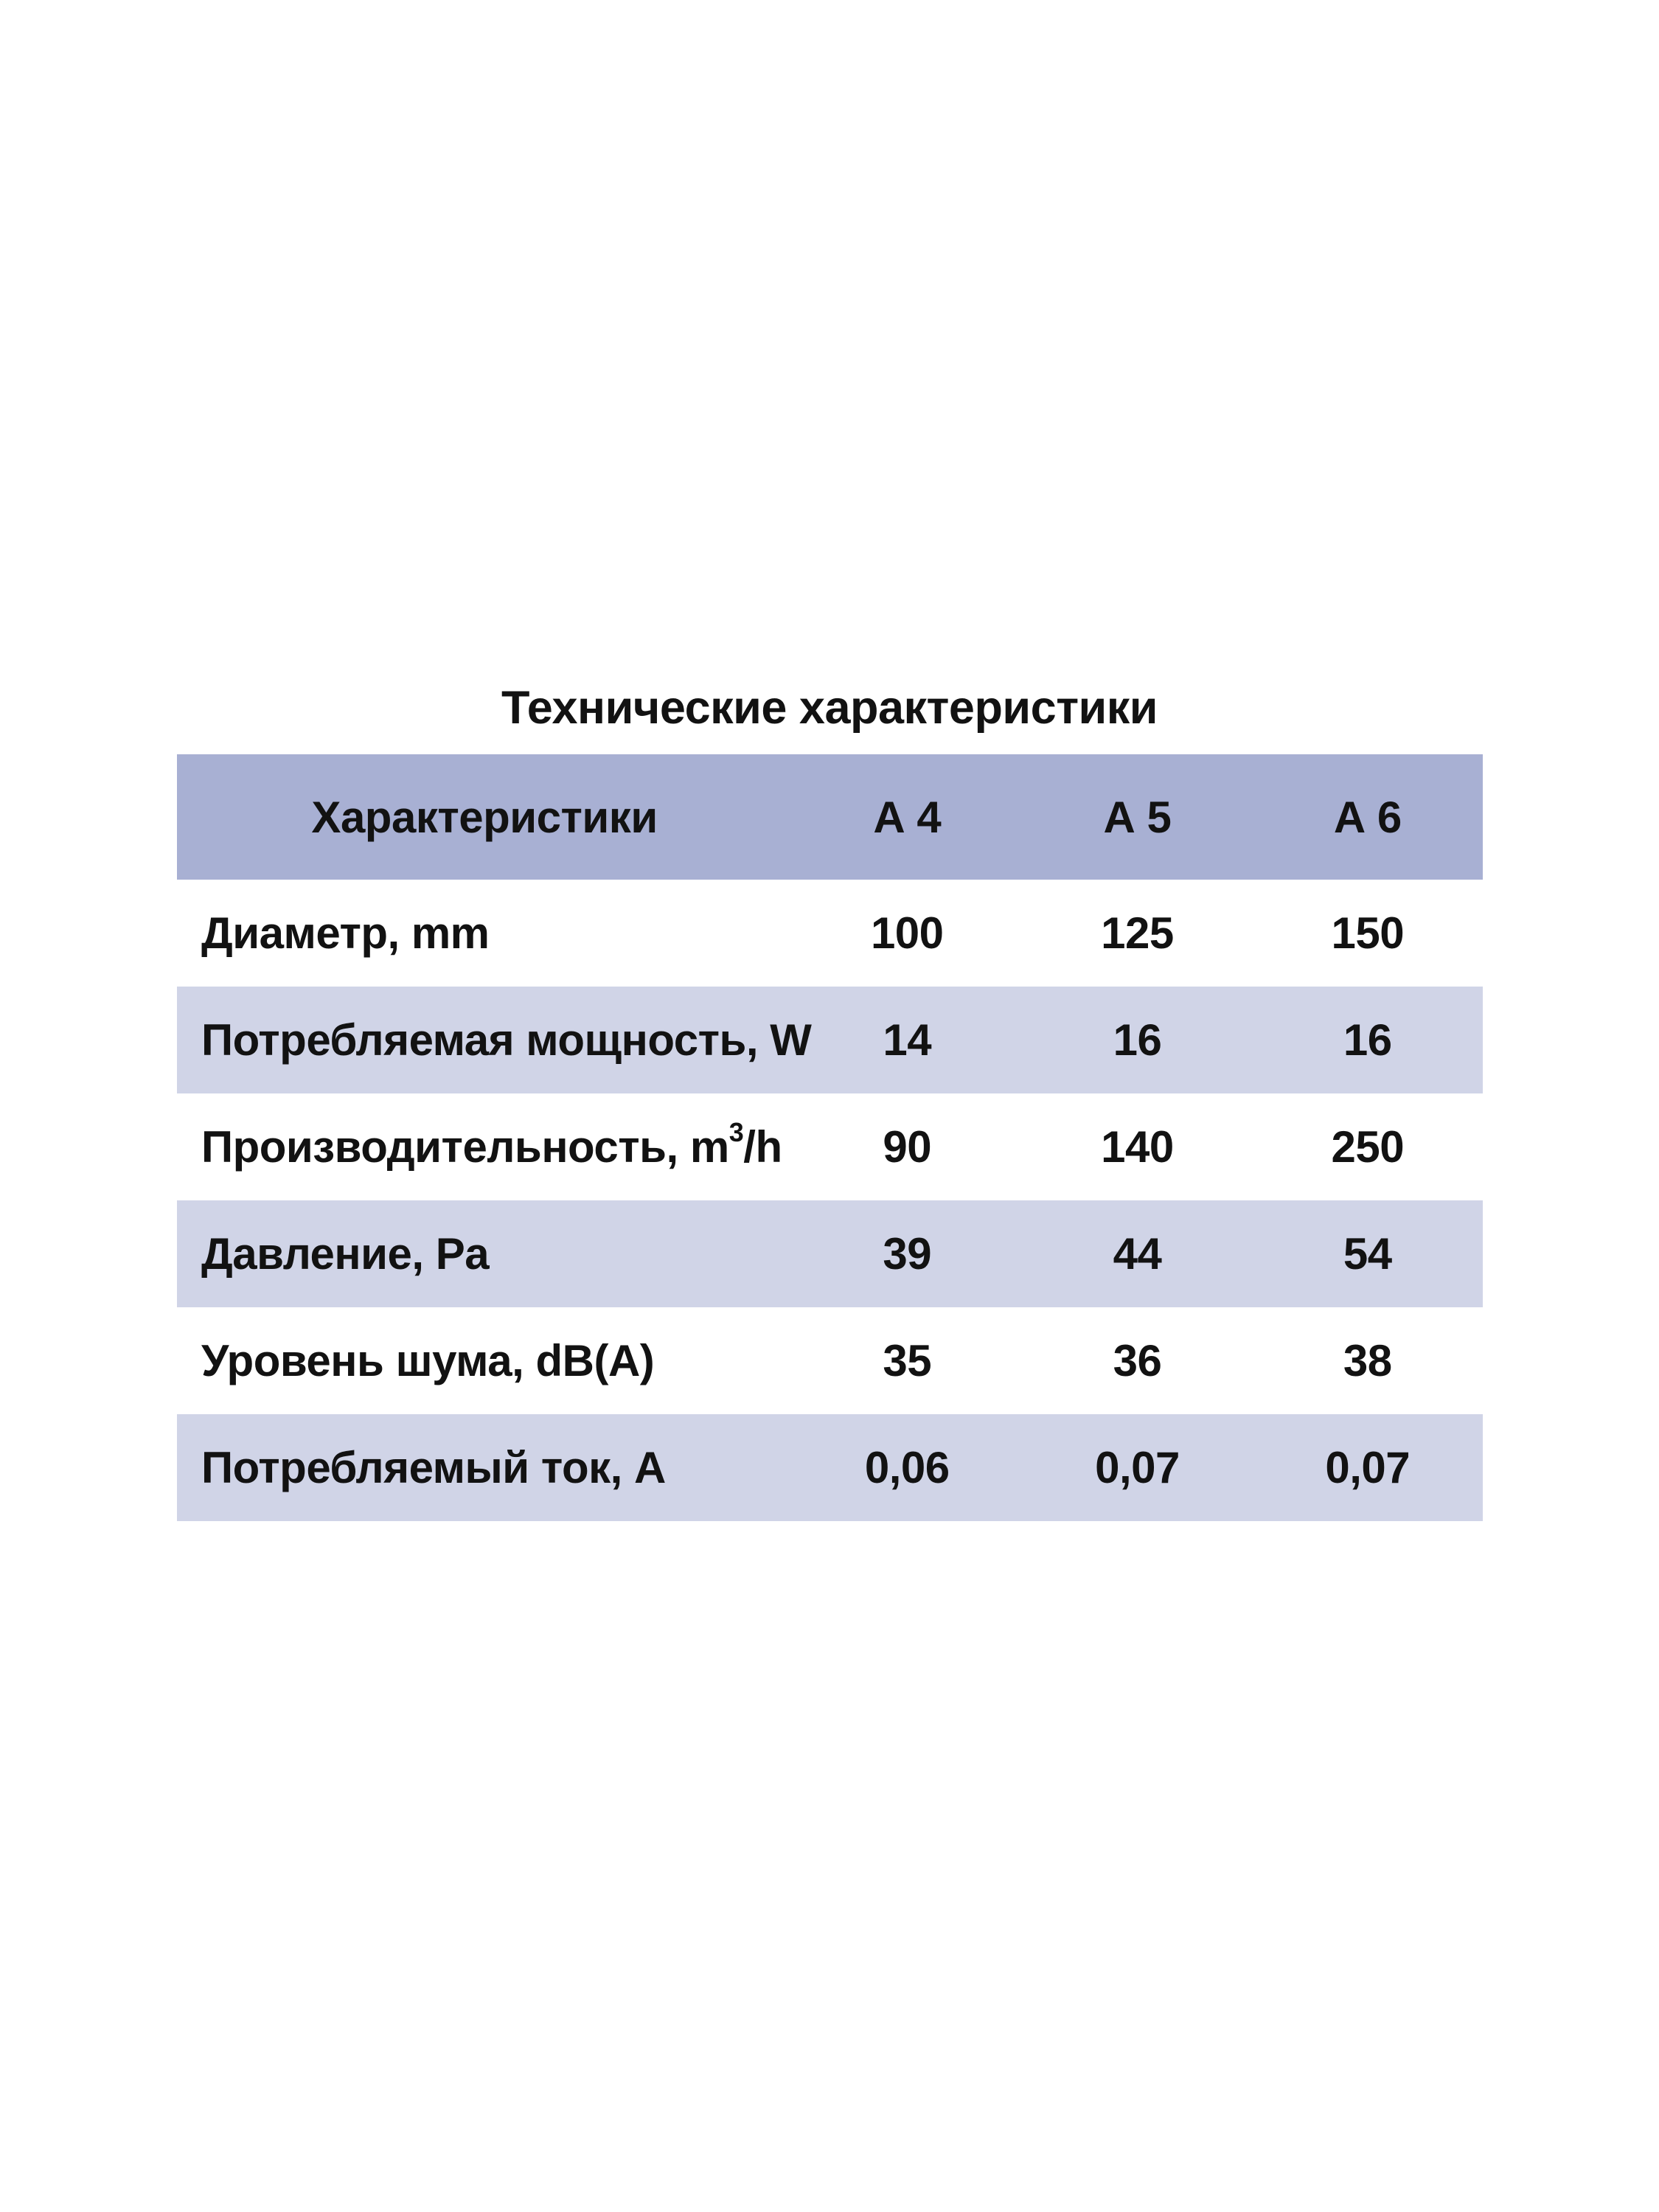  What do you see at coordinates (830, 817) in the screenshot?
I see `table-header-row: Характеристики А 4 А 5 А 6` at bounding box center [830, 817].